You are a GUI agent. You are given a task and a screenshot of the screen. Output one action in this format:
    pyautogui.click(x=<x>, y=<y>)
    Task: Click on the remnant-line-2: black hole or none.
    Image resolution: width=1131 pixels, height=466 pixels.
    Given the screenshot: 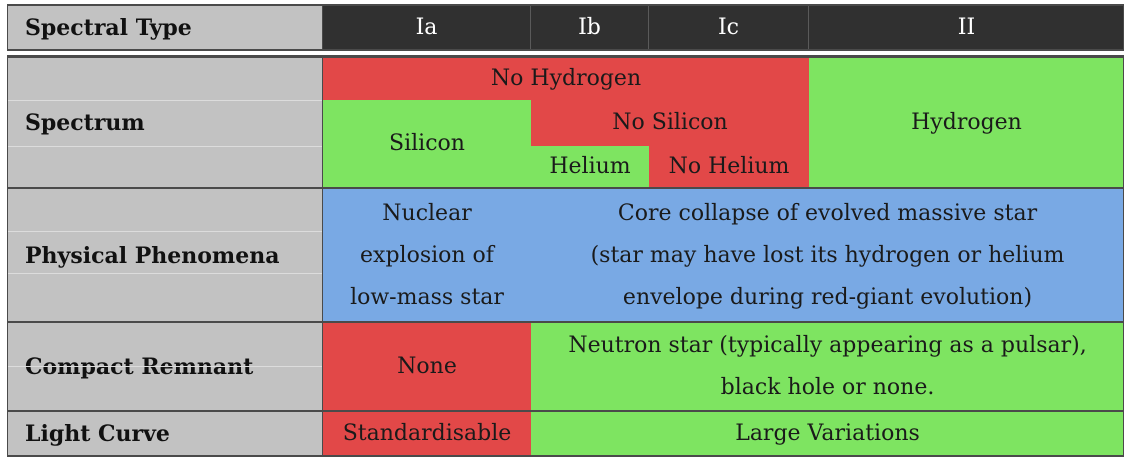 What is the action you would take?
    pyautogui.click(x=827, y=387)
    